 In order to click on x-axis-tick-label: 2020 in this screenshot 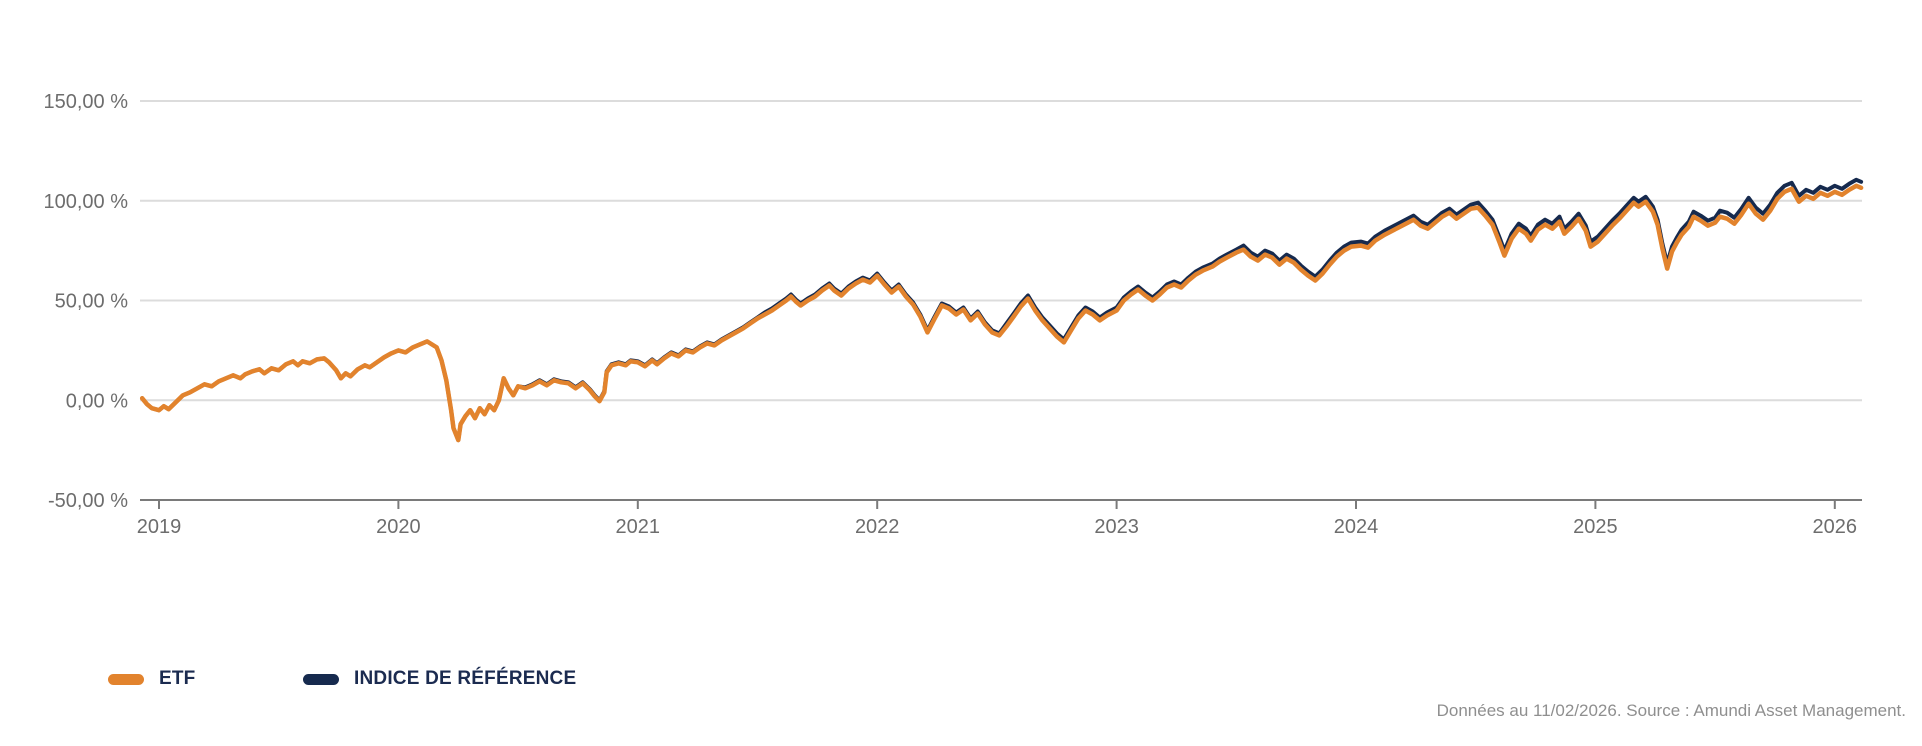, I will do `click(398, 527)`.